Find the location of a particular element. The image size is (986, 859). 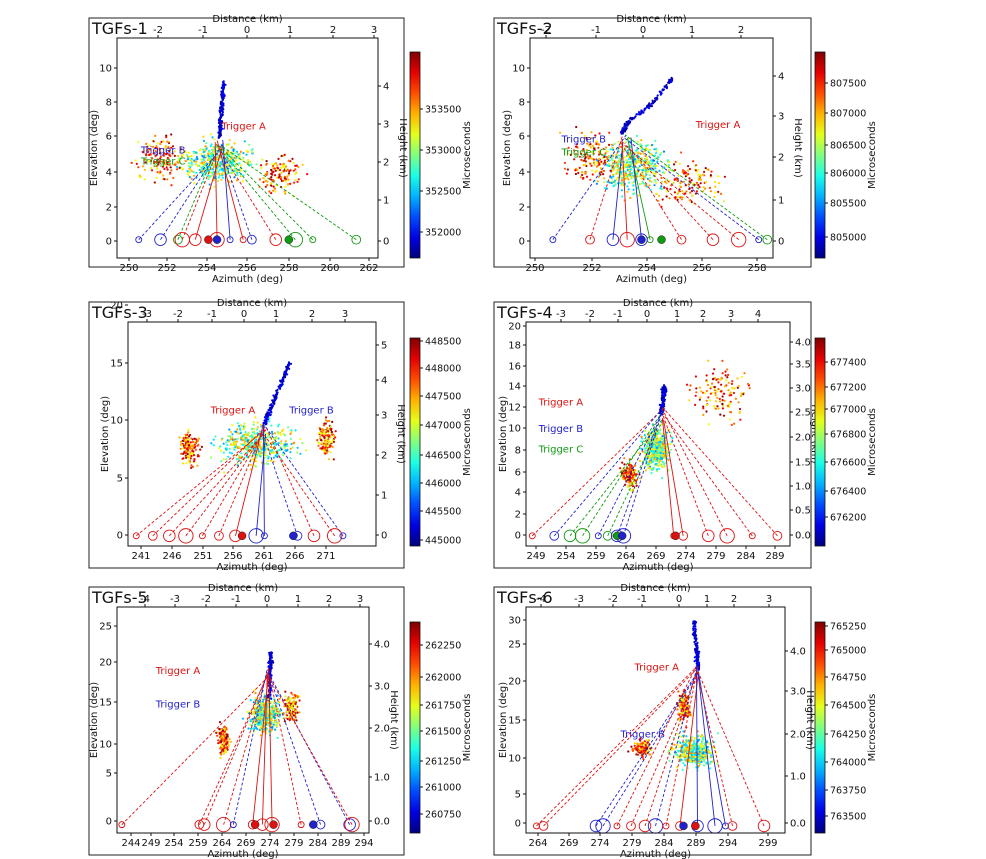

elevation-axis-label: Elevation (deg) is located at coordinates (94, 148).